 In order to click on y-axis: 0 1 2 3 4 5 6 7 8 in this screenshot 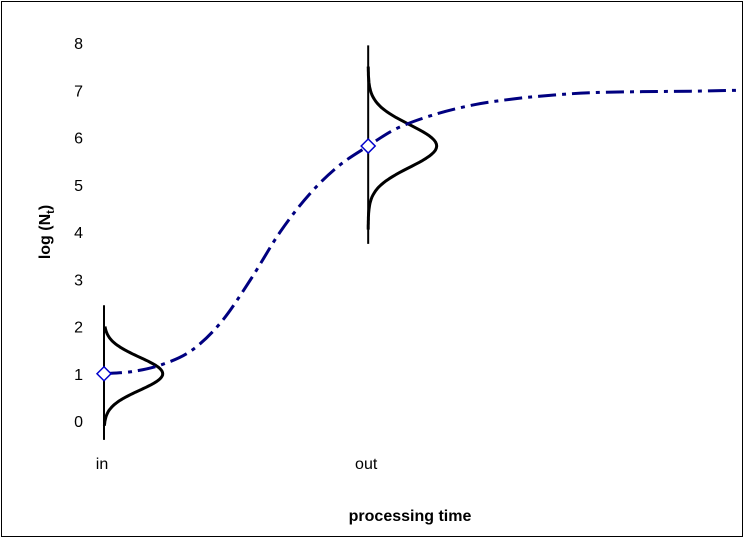, I will do `click(78, 233)`.